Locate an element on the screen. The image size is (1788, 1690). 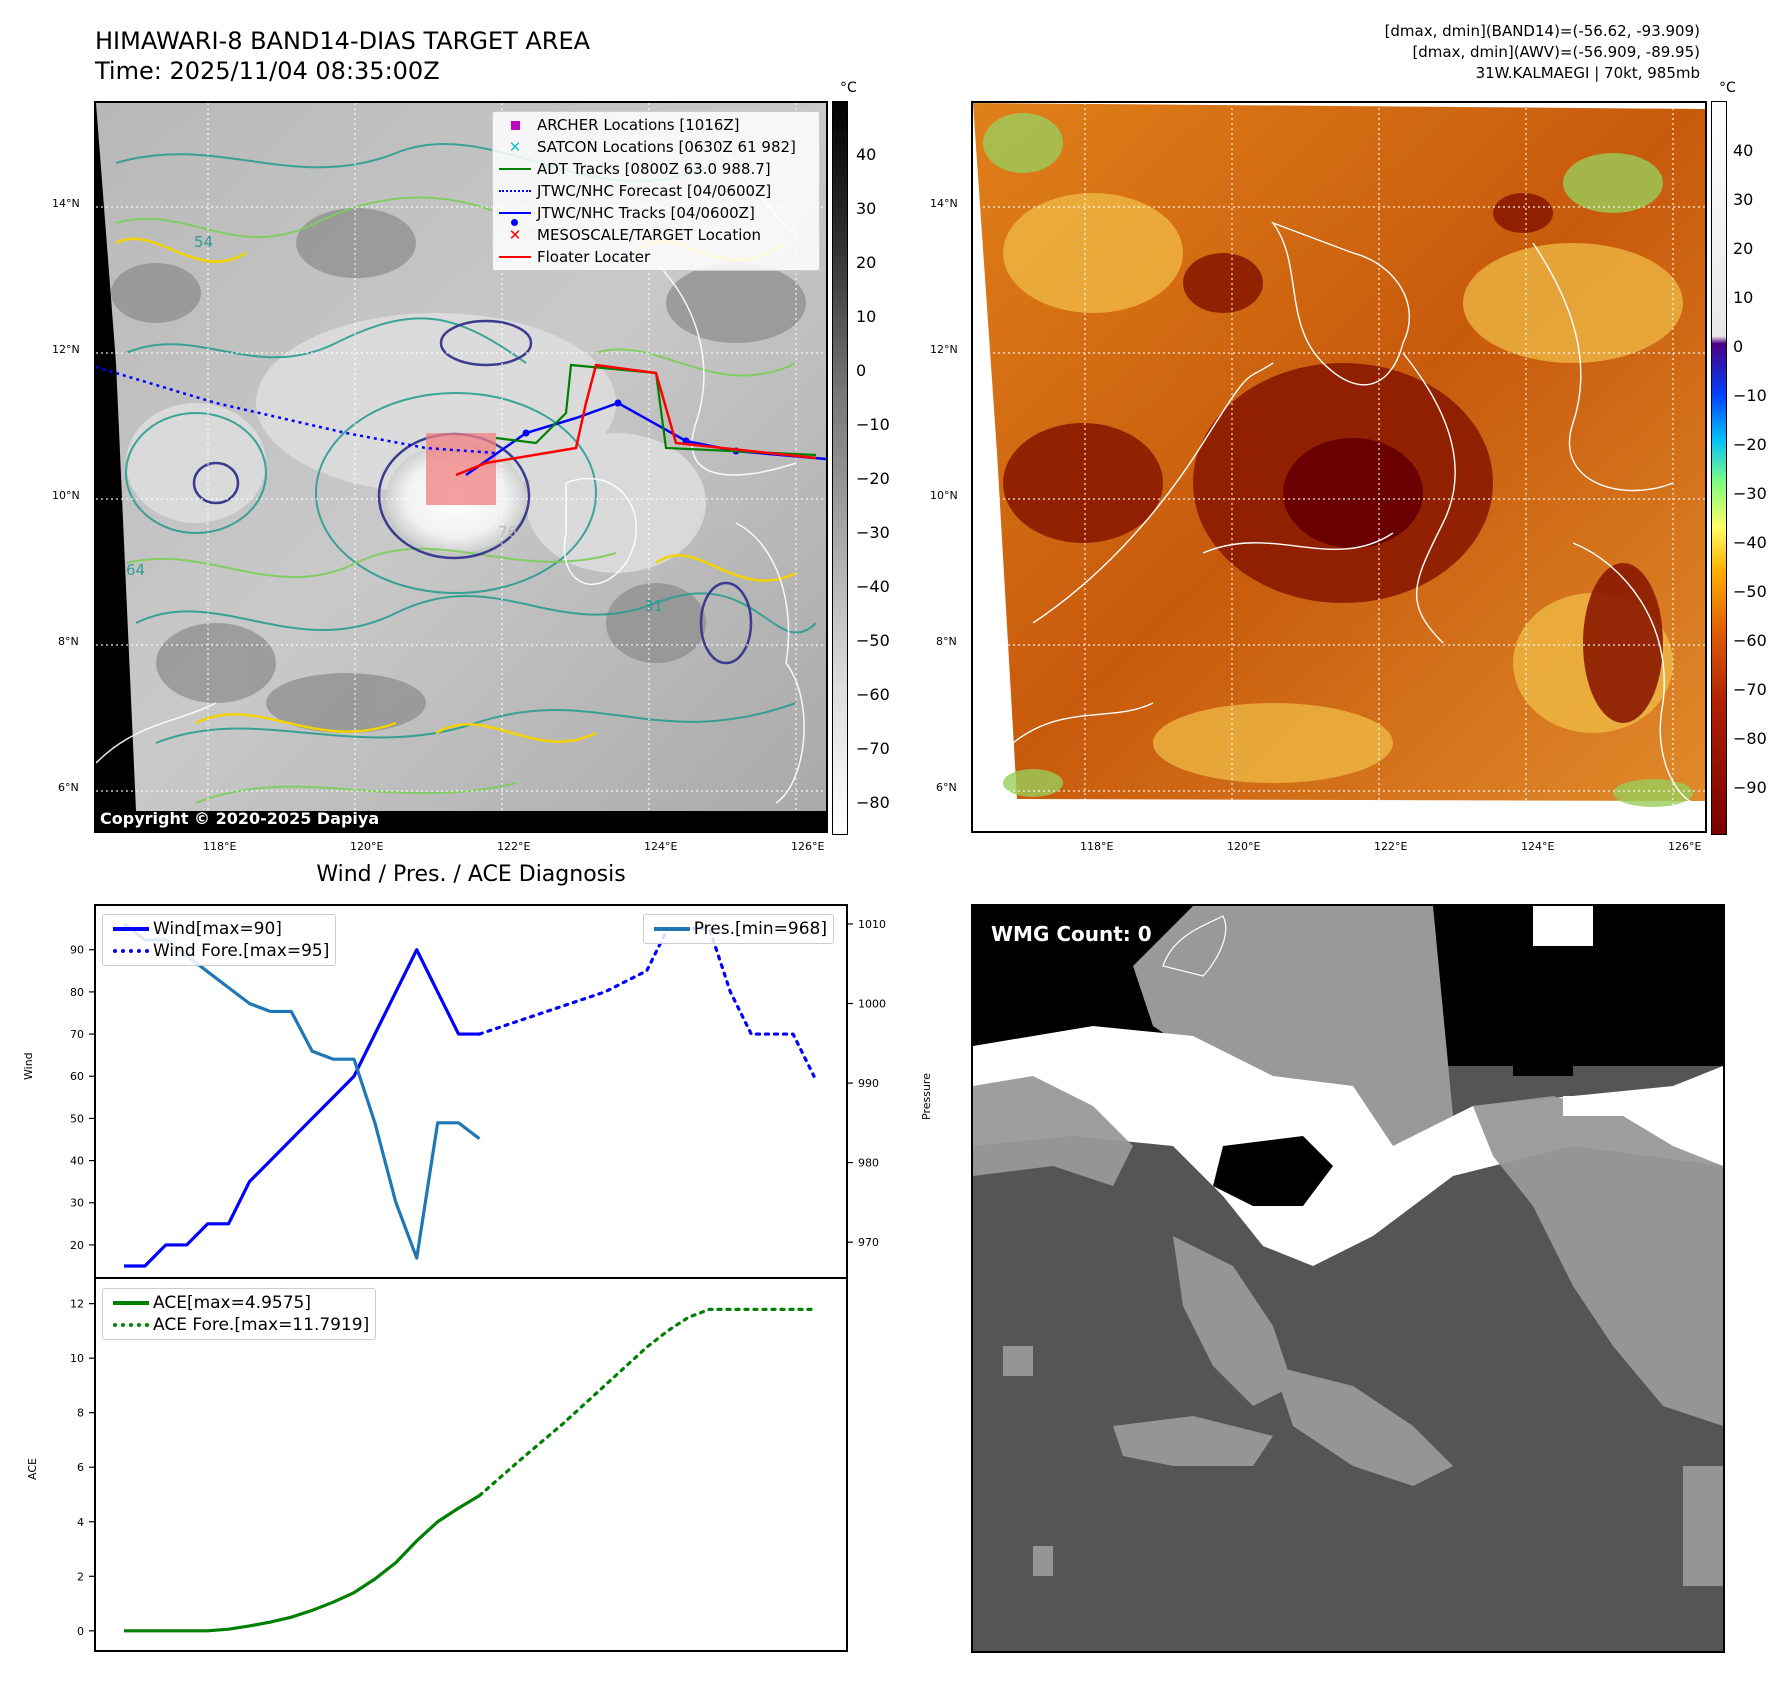
wind-axis-tick-label: 80 is located at coordinates (77, 992).